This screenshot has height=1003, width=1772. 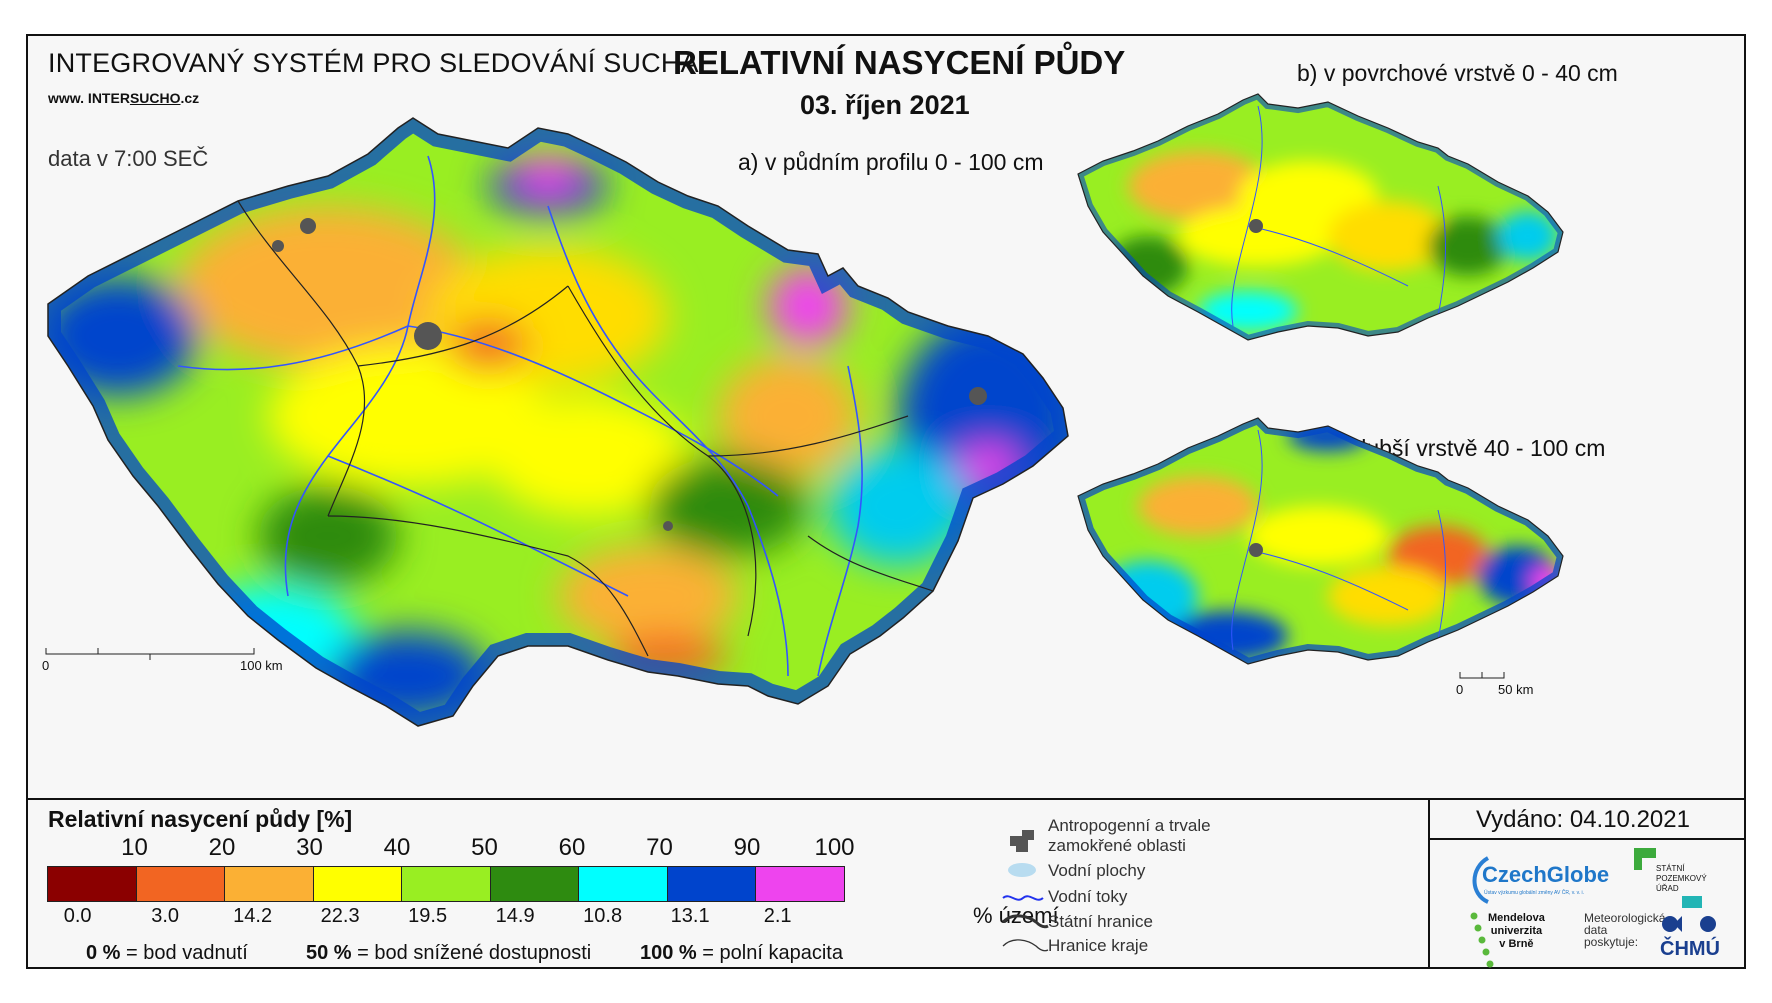 What do you see at coordinates (1100, 921) in the screenshot?
I see `legend-state-border: Státní hranice` at bounding box center [1100, 921].